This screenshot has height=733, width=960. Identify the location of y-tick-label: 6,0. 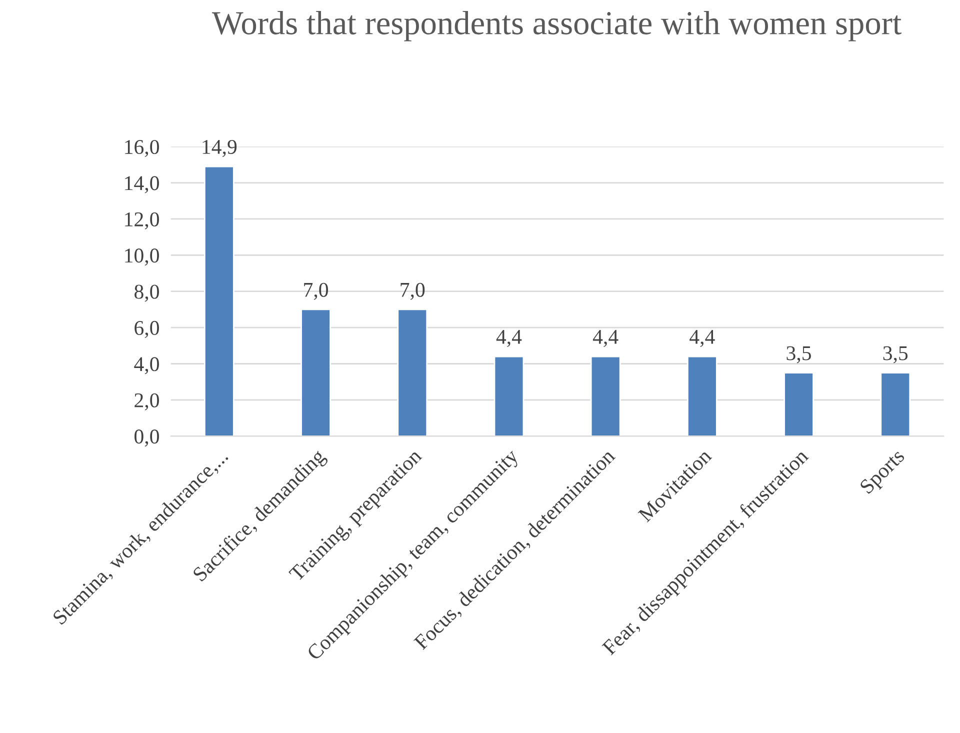
(146, 329).